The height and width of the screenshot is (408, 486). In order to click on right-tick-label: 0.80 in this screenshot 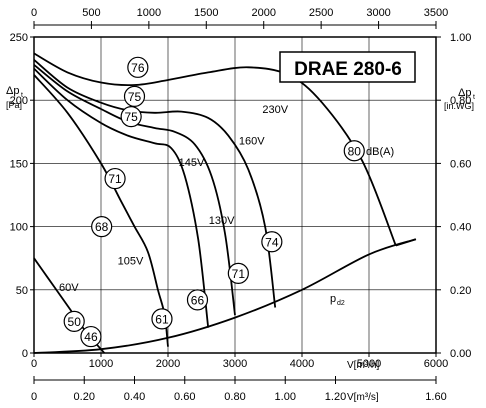, I will do `click(460, 101)`.